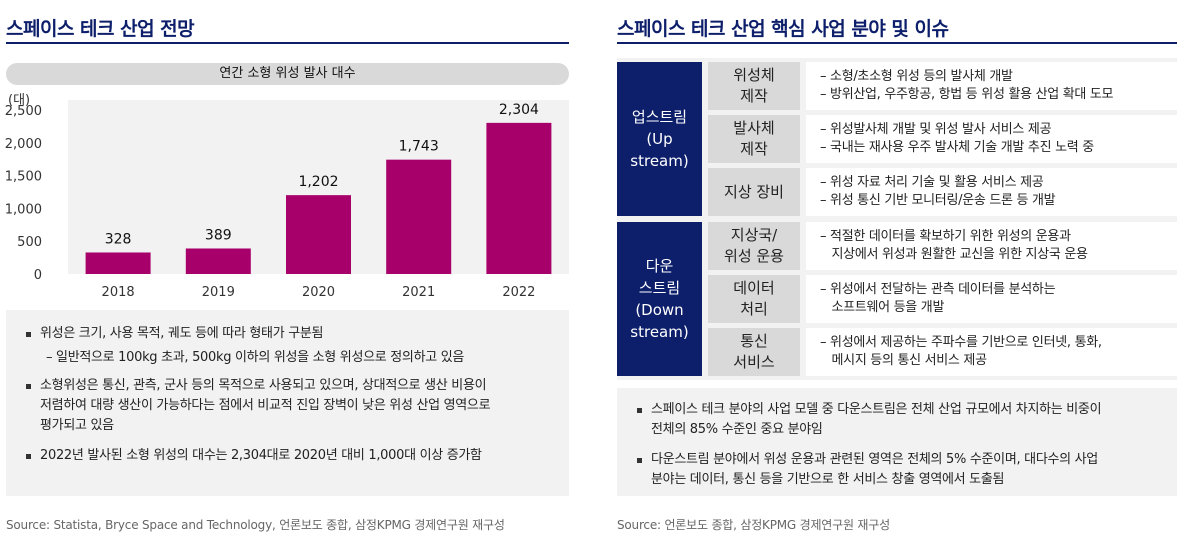 The image size is (1183, 547). What do you see at coordinates (961, 342) in the screenshot?
I see `desc-line: – 위성에서 제공하는 주파수를 기반으로 인터넷, 통화,` at bounding box center [961, 342].